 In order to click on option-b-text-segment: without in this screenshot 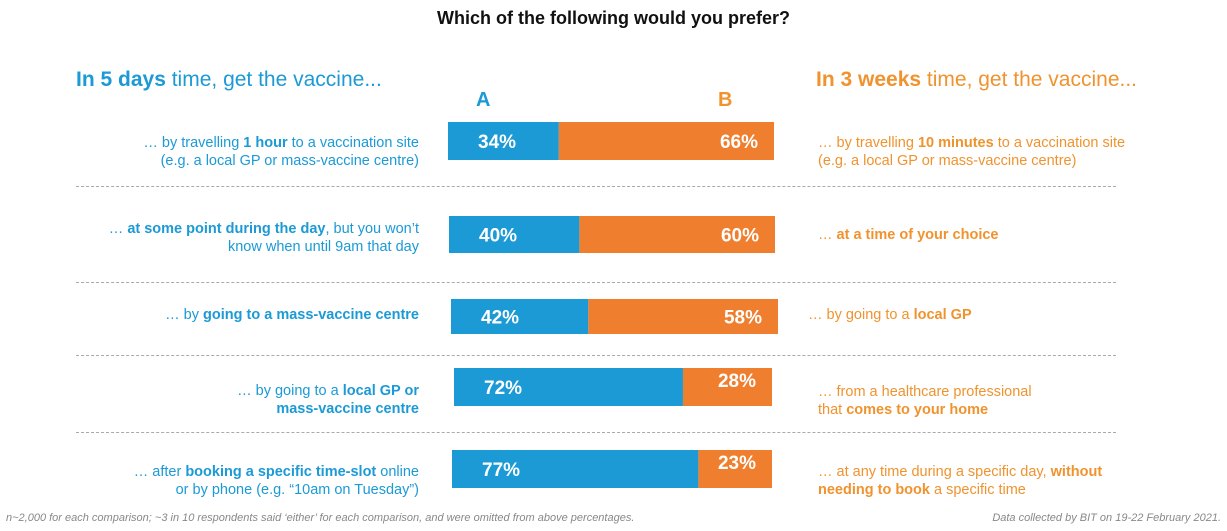, I will do `click(1076, 472)`.